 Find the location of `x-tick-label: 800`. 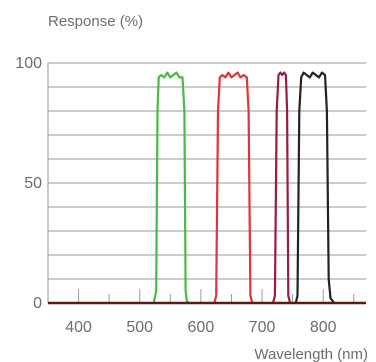

x-tick-label: 800 is located at coordinates (323, 327).